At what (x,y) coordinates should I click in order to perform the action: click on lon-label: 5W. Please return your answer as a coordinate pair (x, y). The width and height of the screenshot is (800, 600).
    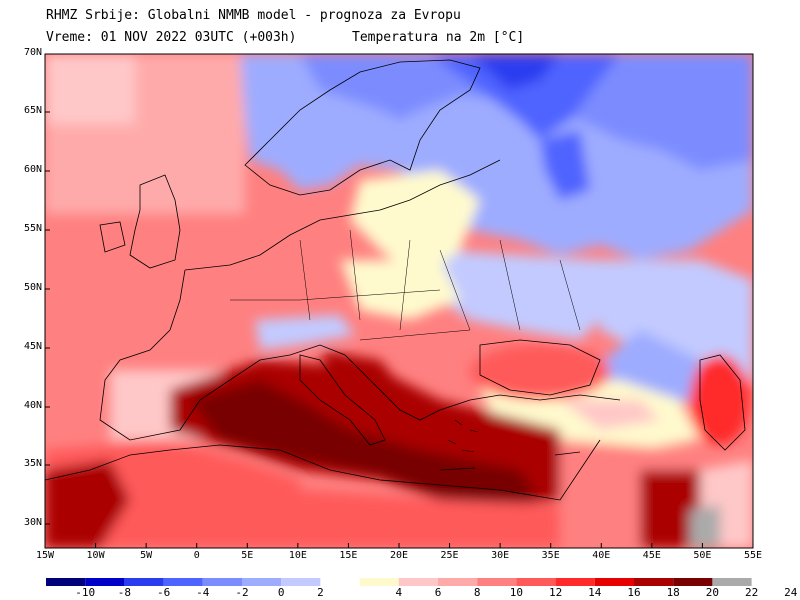
    Looking at the image, I should click on (146, 555).